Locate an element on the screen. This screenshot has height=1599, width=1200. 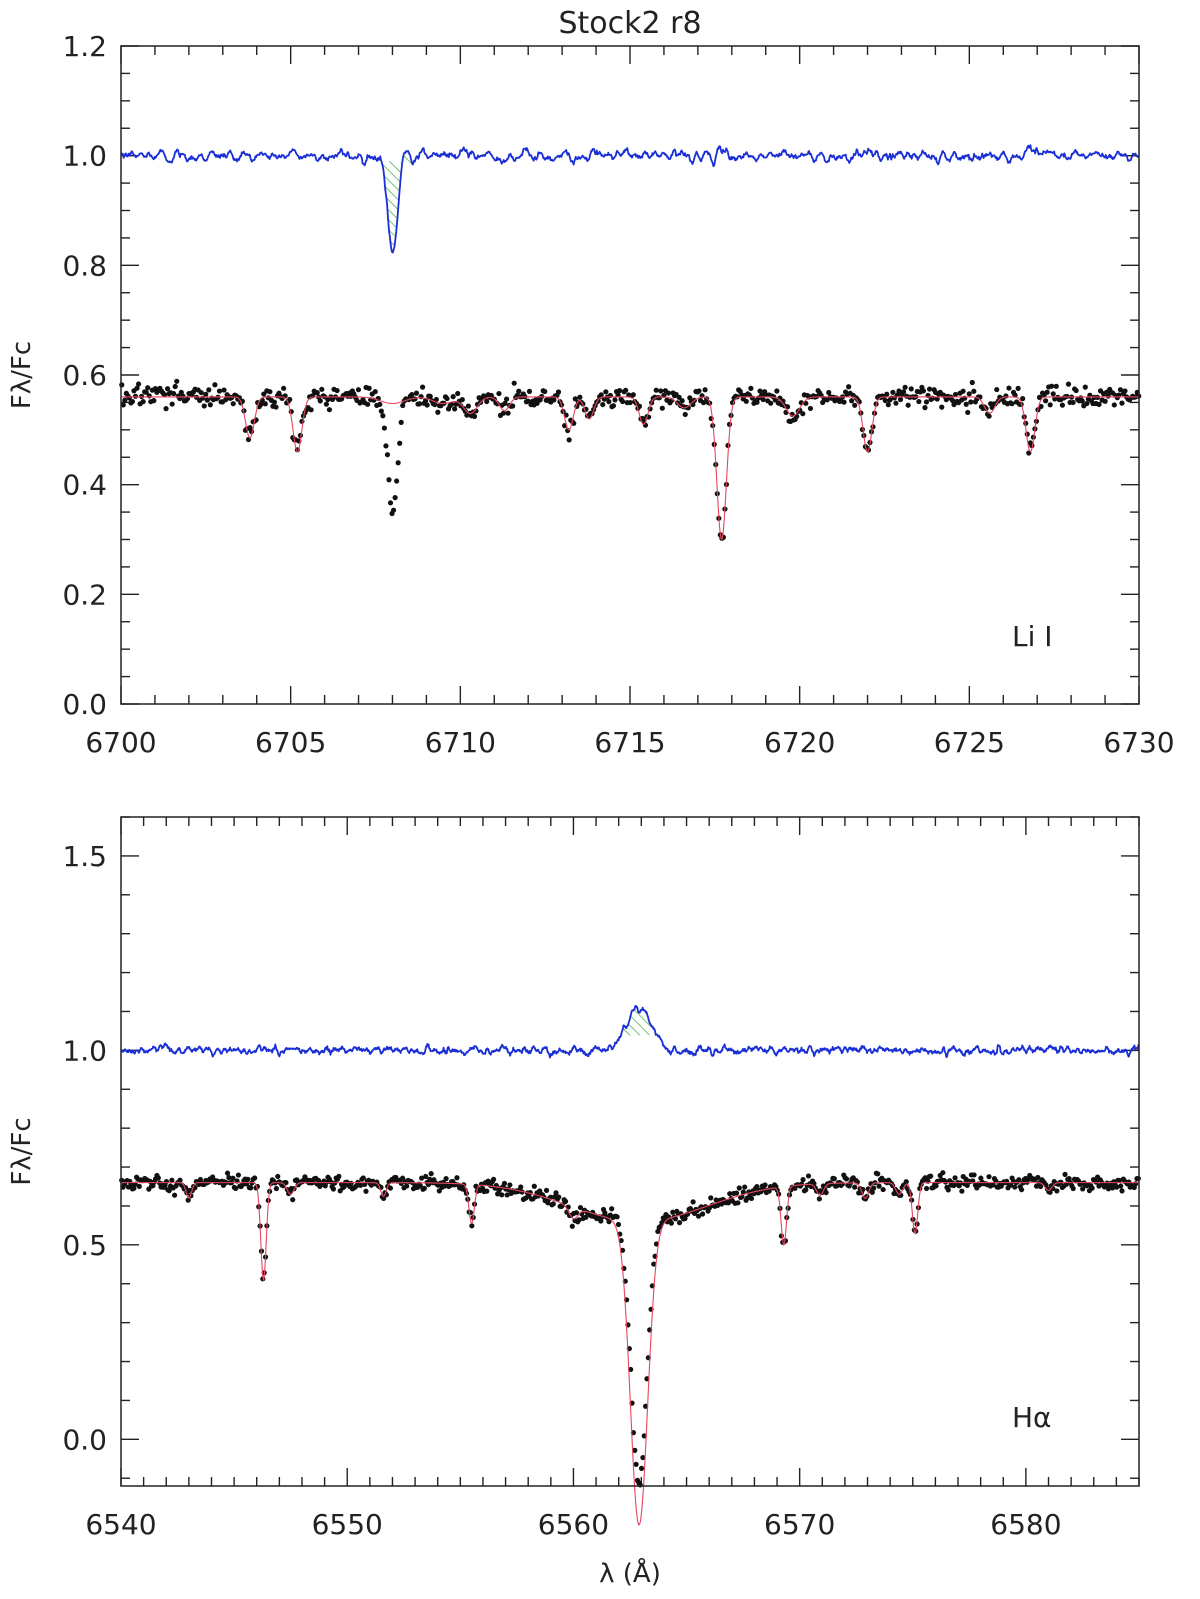
x-tick-label: 6550 is located at coordinates (347, 1524).